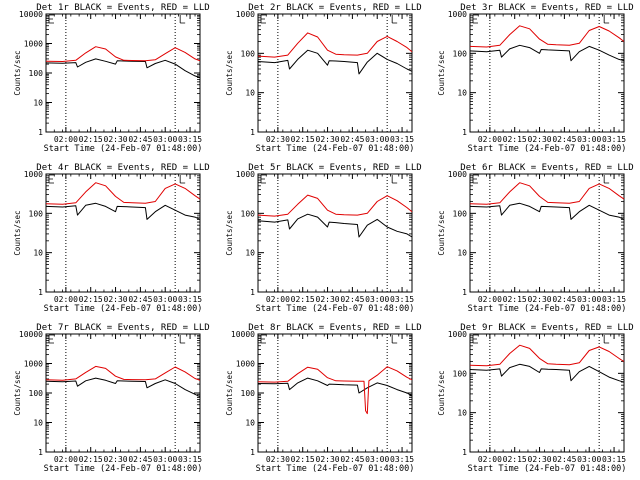 The image size is (640, 480). Describe the element at coordinates (546, 168) in the screenshot. I see `panel-title: Det 6r BLACK = Events, RED = LLD` at that location.